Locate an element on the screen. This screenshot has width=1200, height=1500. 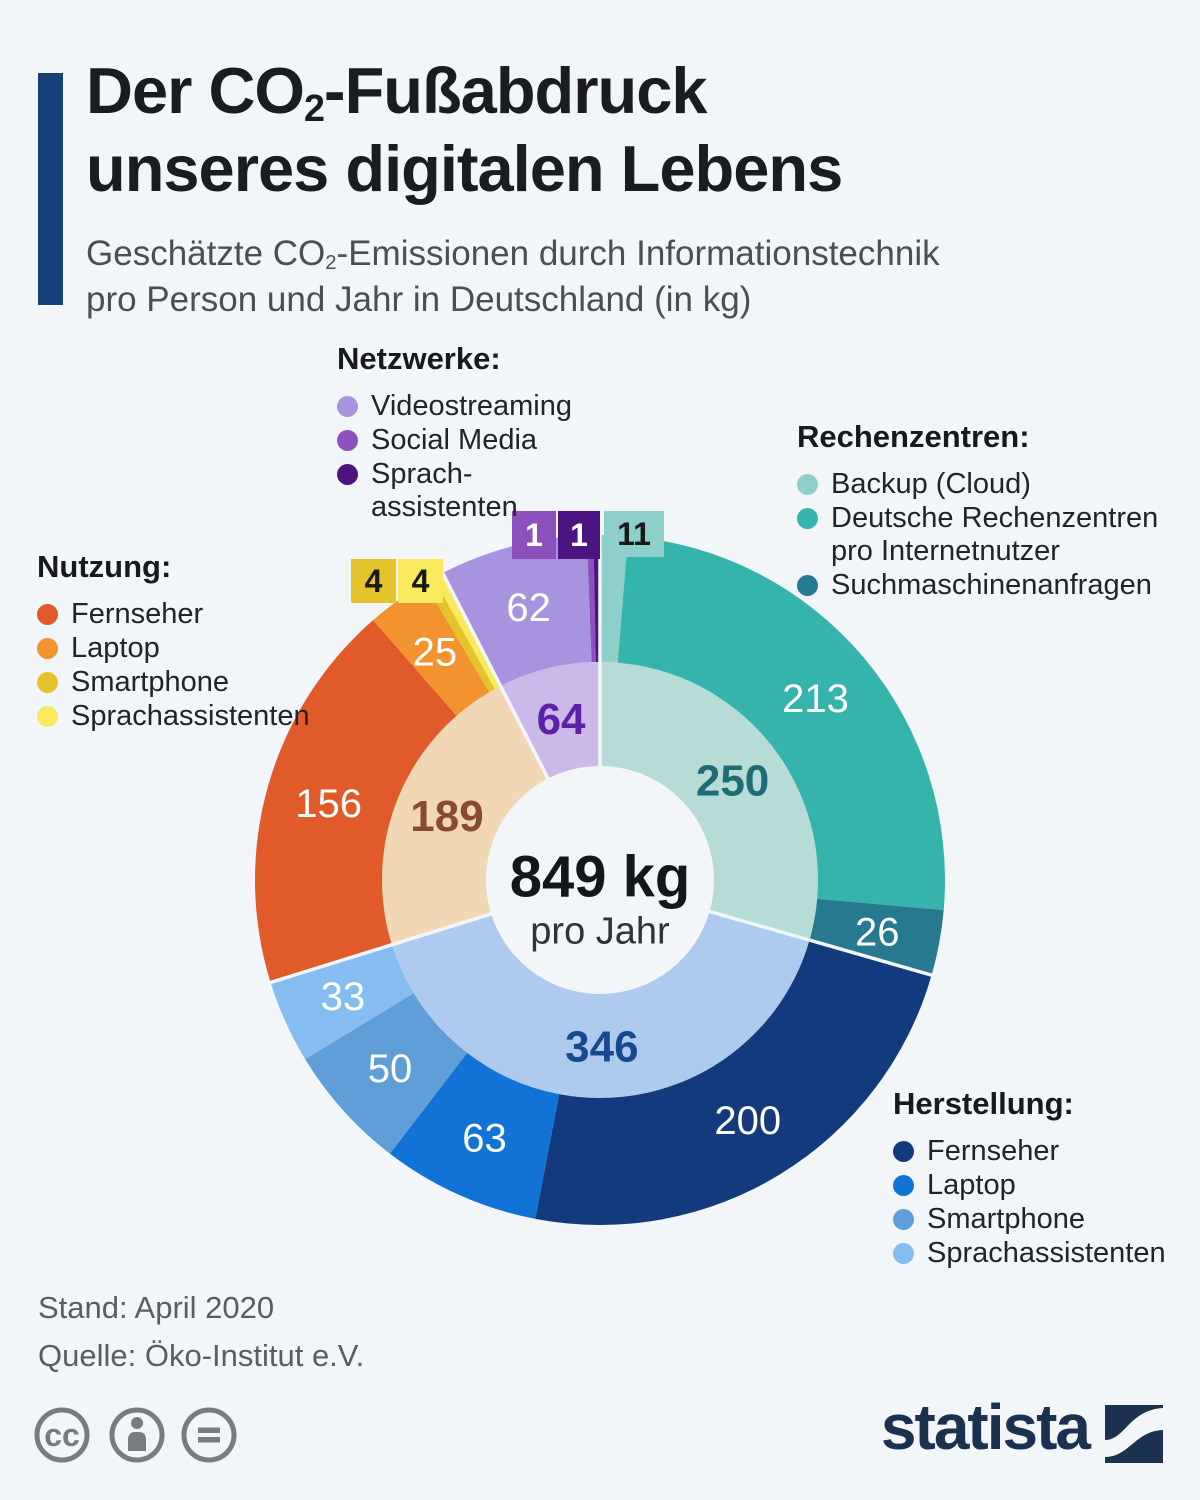
segment-nutzung-sprachassistenten is located at coordinates (467, 631).